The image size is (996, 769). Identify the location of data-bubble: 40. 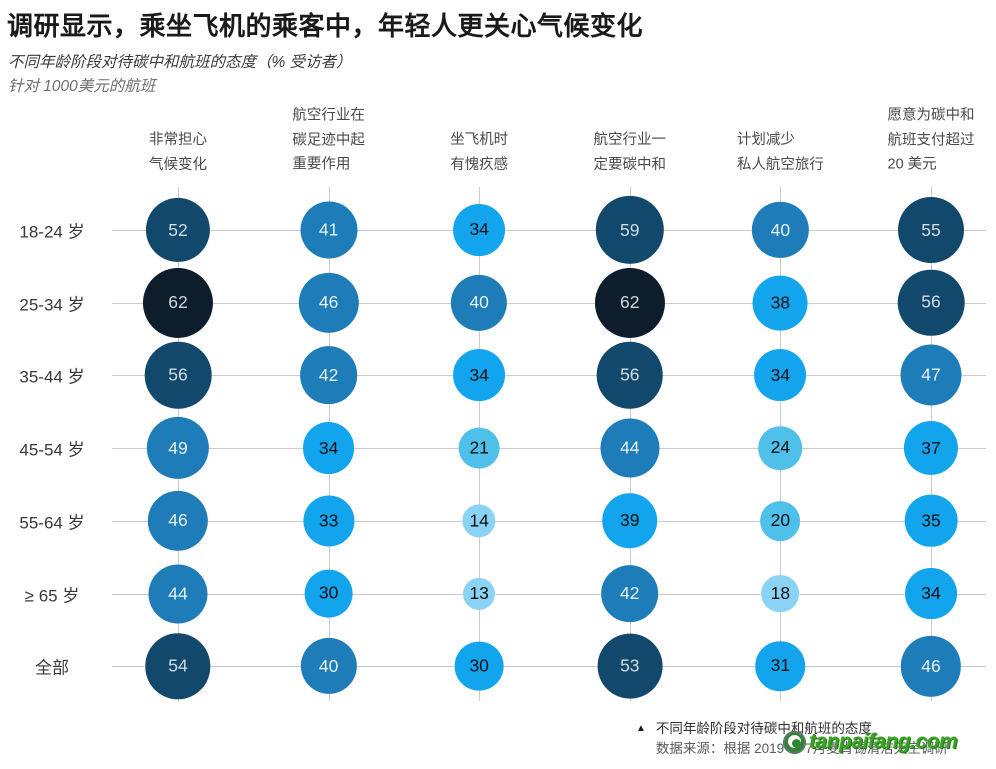
(328, 666).